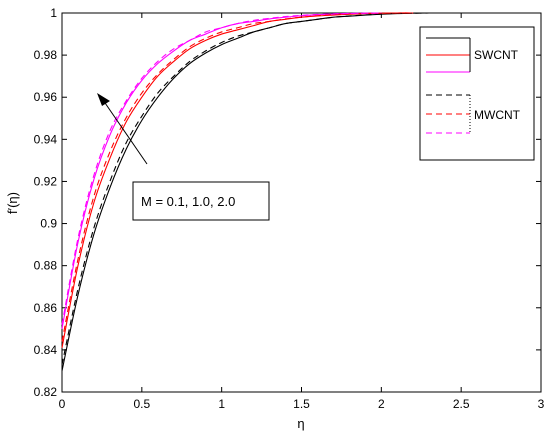 The height and width of the screenshot is (442, 550). I want to click on y-tick-label: 1, so click(53, 13).